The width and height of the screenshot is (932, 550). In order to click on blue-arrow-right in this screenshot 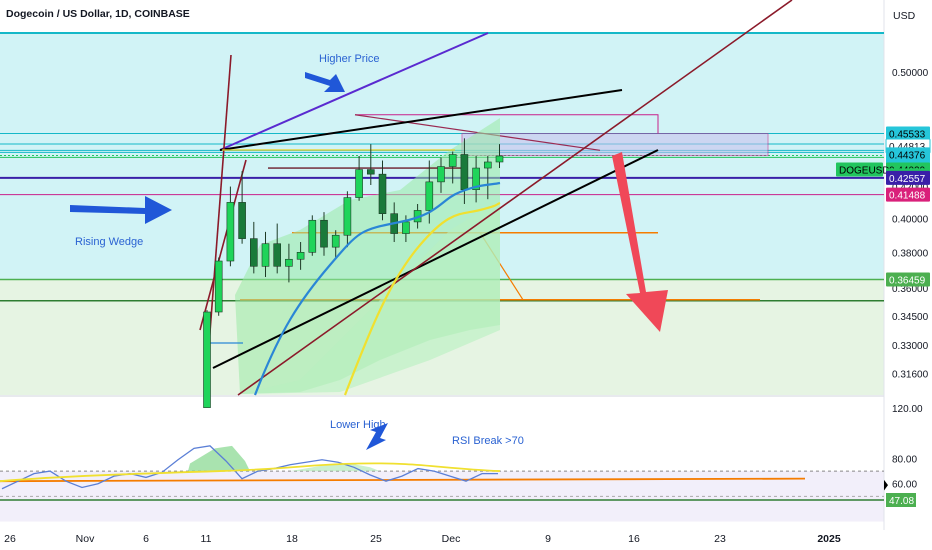, I will do `click(121, 210)`.